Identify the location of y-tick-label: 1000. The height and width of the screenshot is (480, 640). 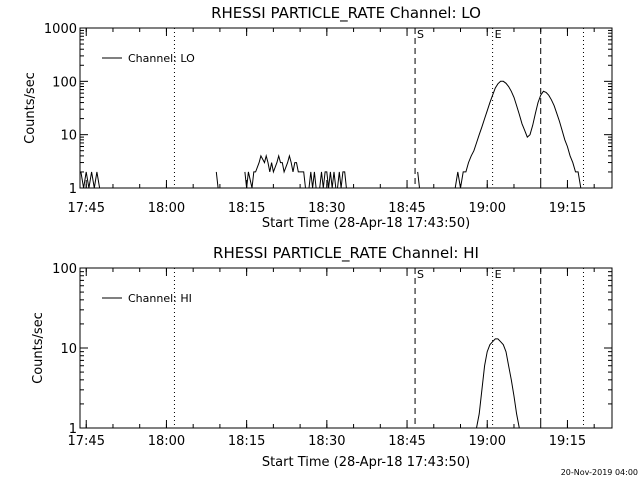
(60, 29).